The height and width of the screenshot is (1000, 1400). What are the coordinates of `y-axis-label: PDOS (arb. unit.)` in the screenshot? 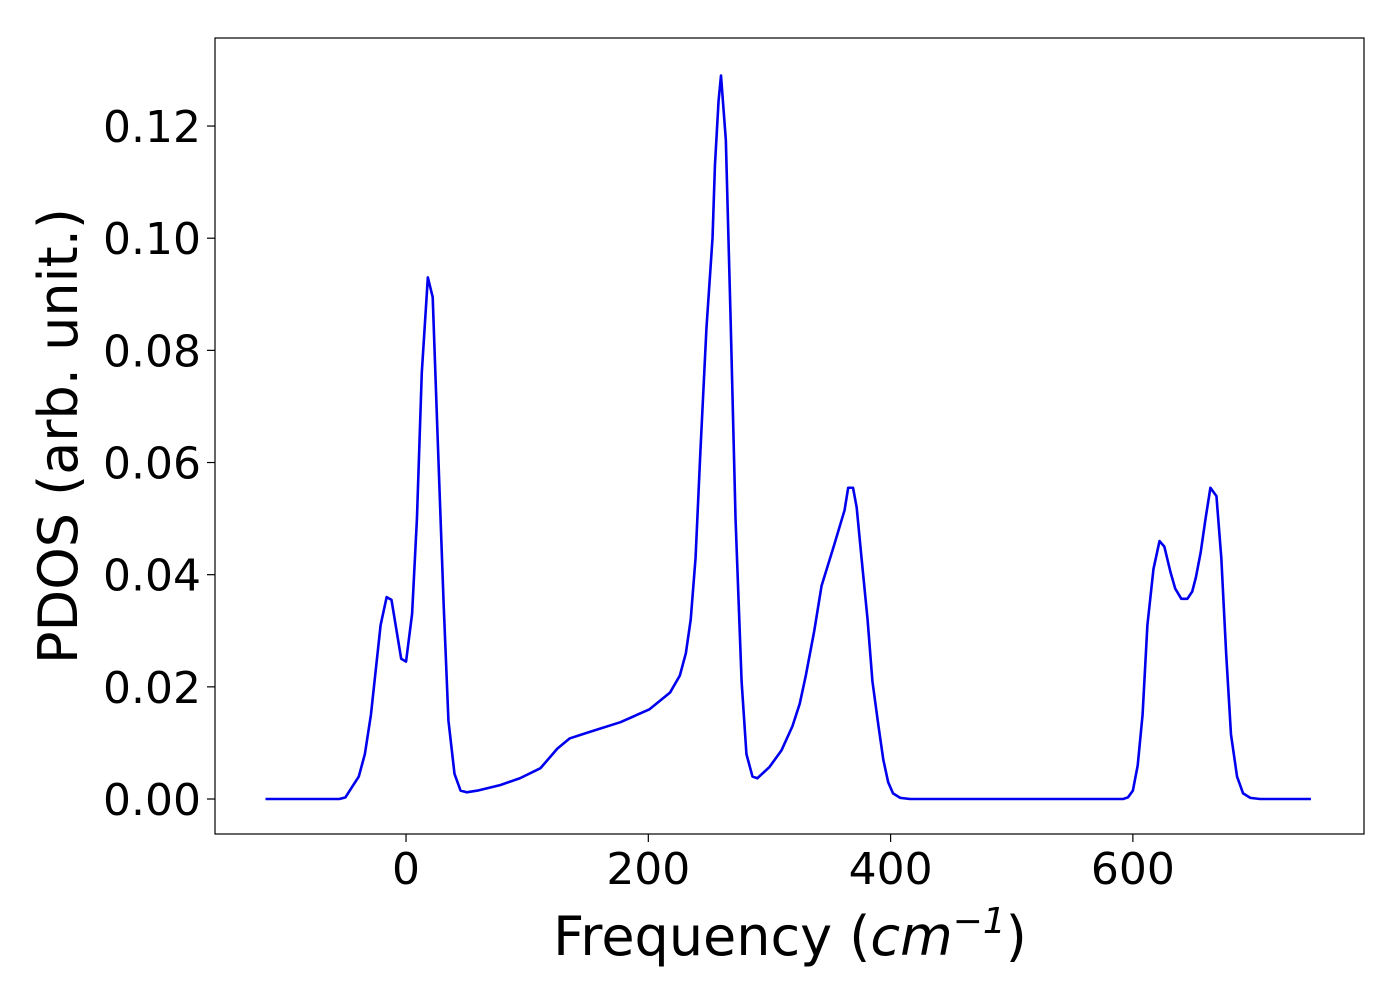 It's located at (58, 436).